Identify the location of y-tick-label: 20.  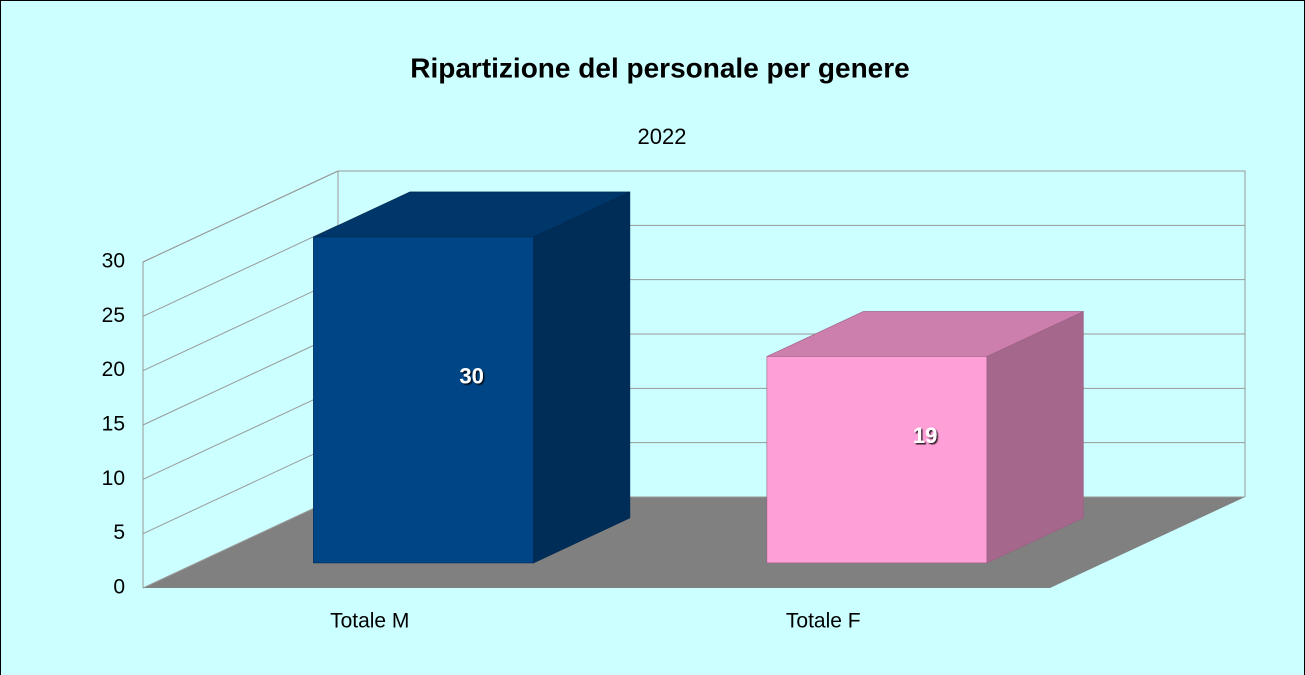
(113, 369).